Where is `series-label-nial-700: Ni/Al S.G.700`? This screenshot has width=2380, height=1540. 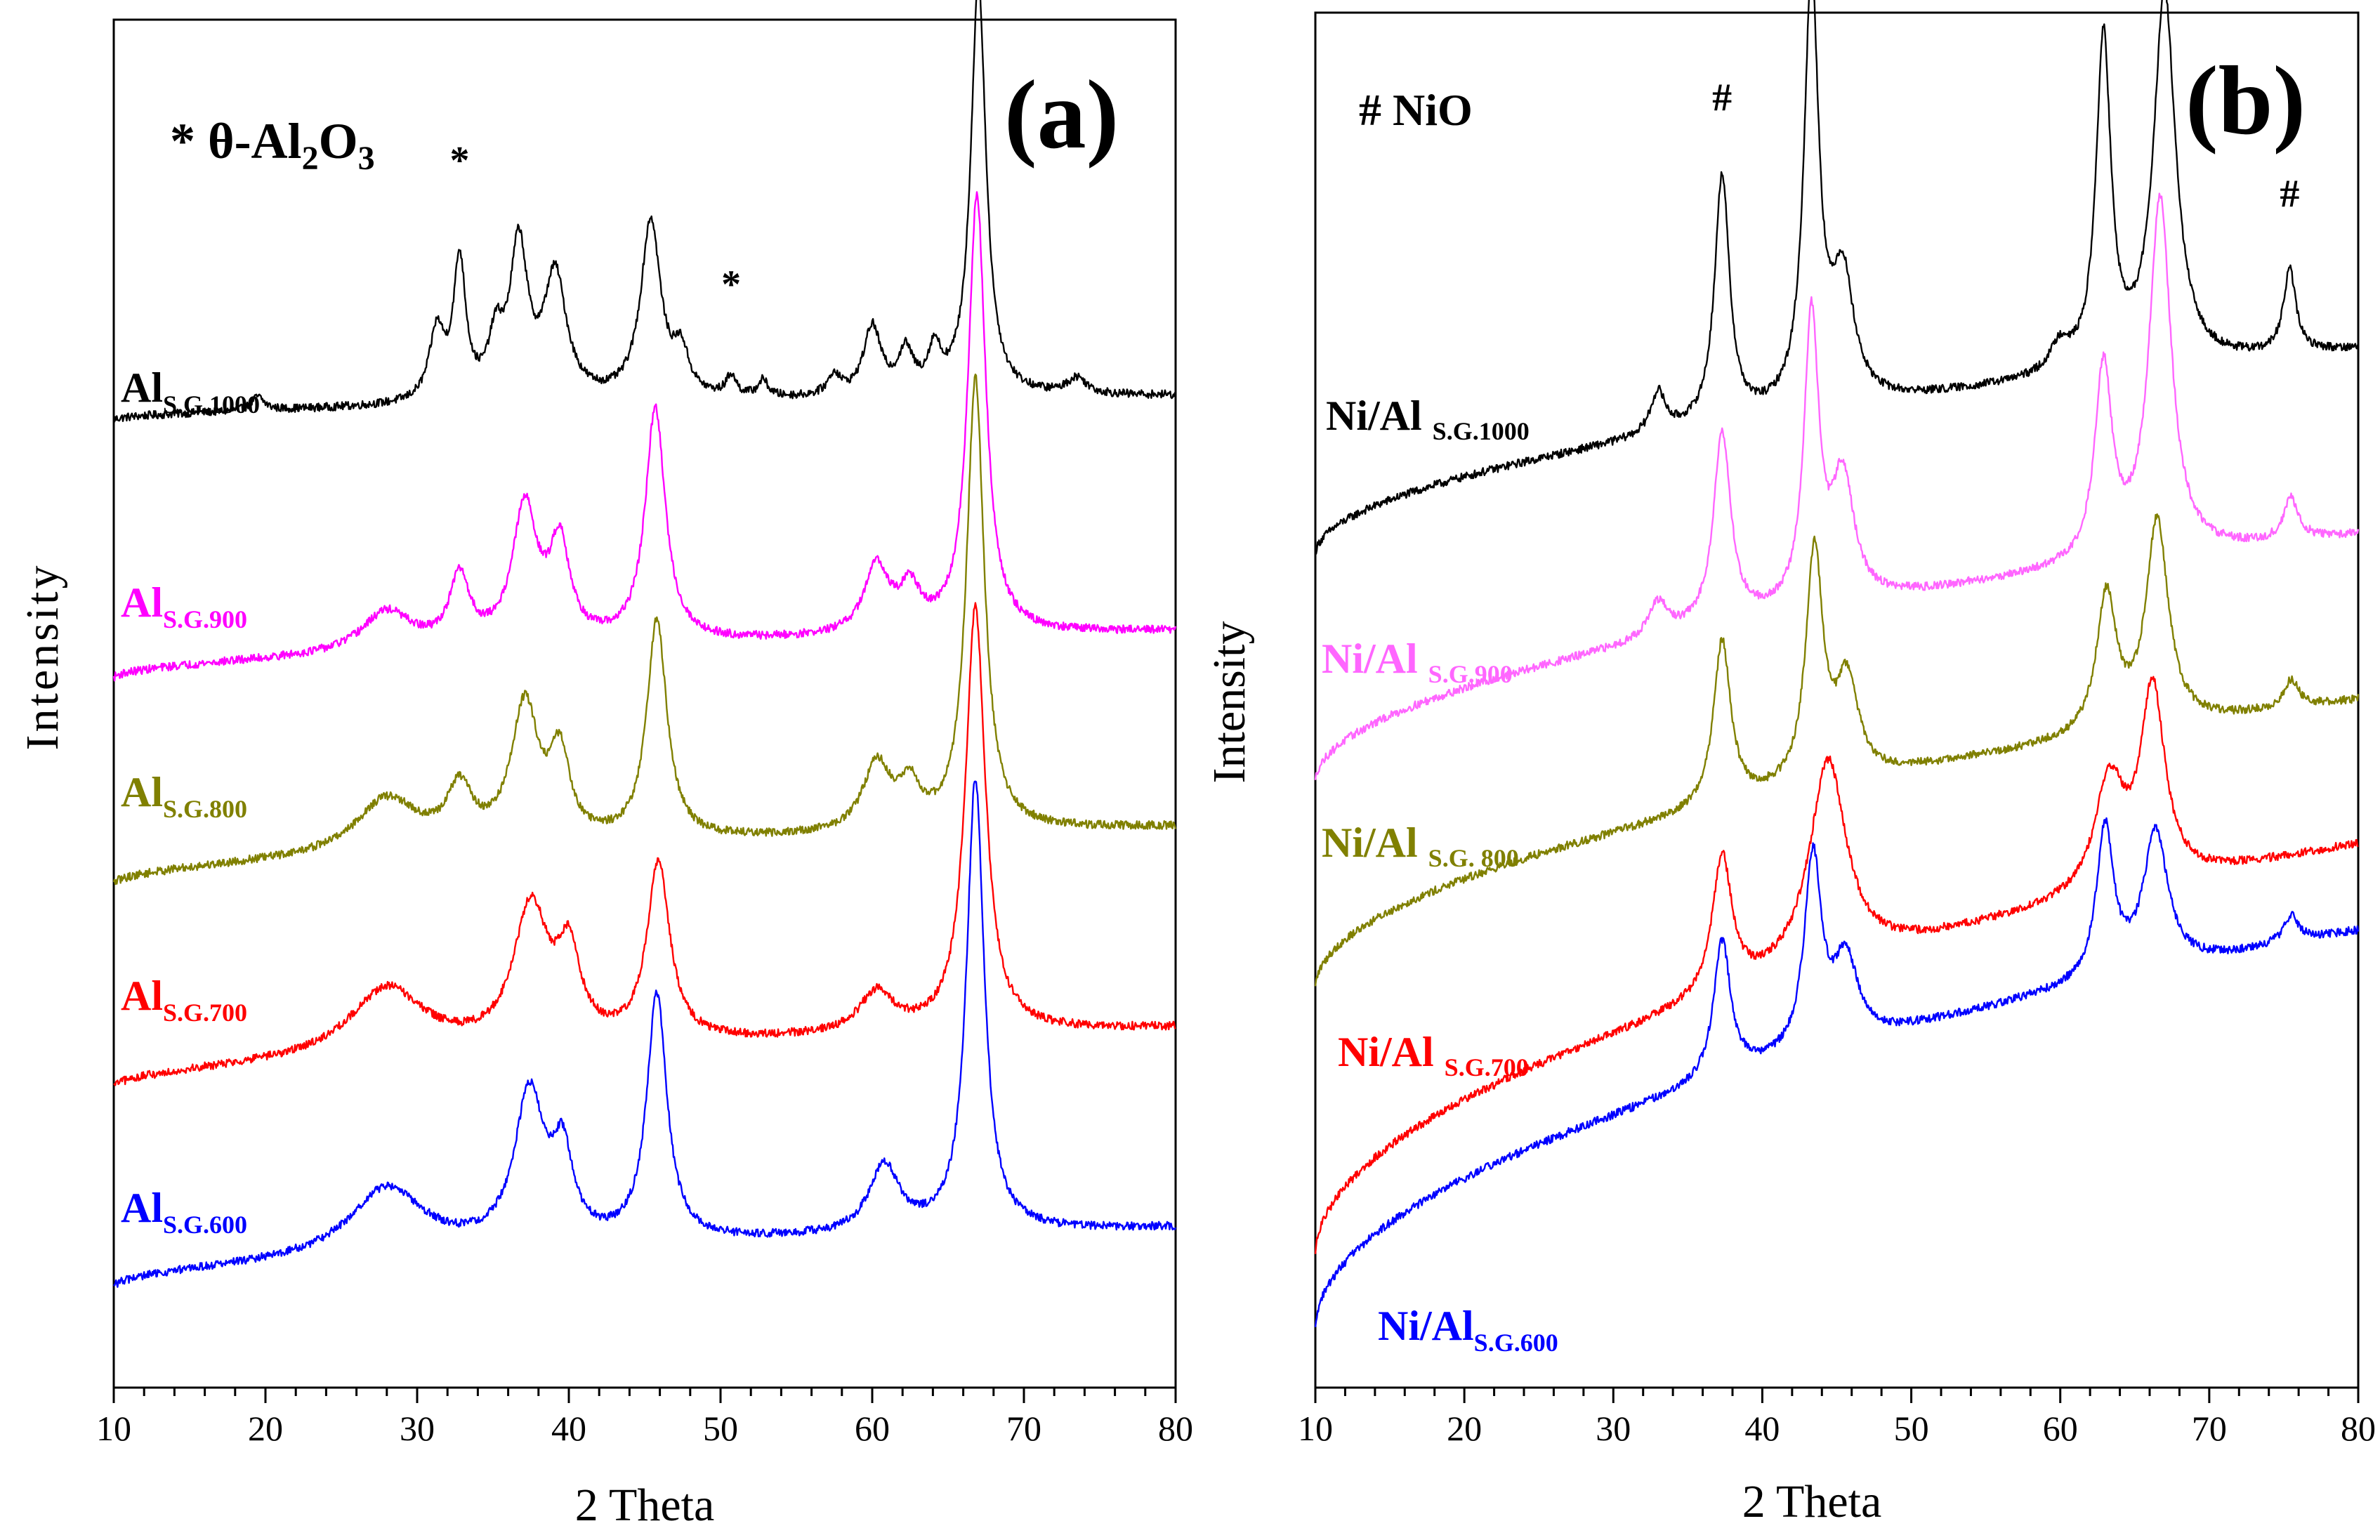 series-label-nial-700: Ni/Al S.G.700 is located at coordinates (1433, 1055).